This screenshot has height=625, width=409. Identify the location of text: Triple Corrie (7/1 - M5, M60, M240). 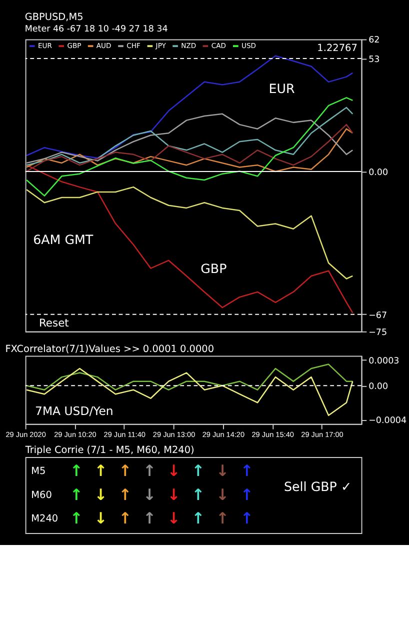
(109, 450).